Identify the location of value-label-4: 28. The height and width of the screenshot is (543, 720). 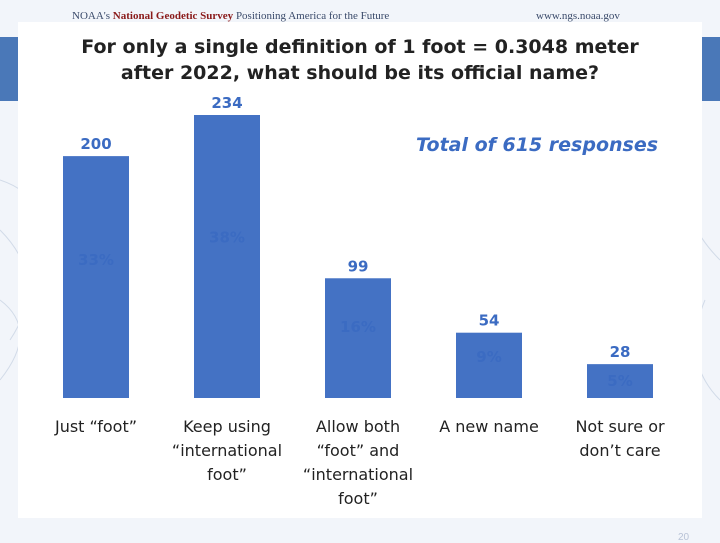
(620, 352).